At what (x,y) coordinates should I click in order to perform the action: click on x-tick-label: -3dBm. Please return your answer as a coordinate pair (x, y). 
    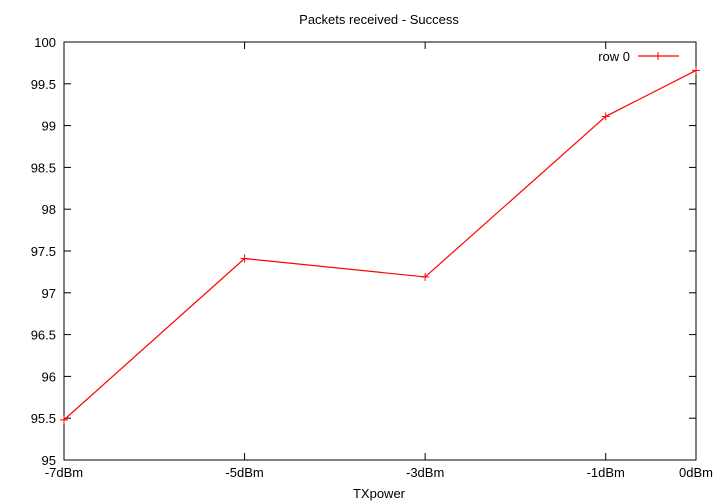
    Looking at the image, I should click on (425, 472).